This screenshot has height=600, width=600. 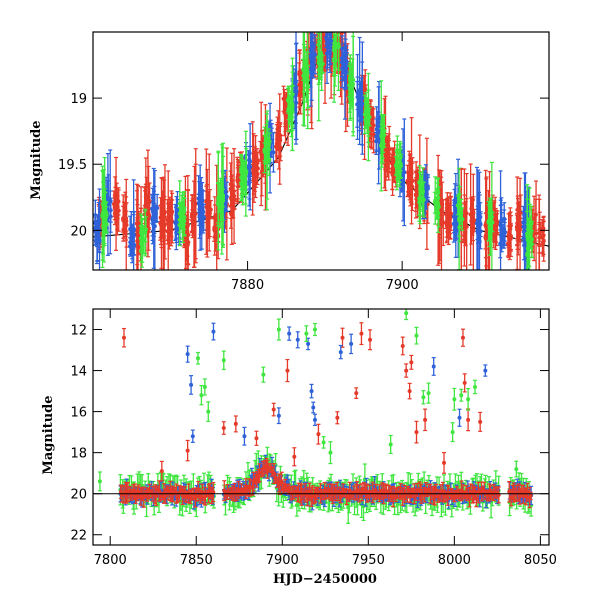 What do you see at coordinates (78, 495) in the screenshot?
I see `bottom-y-tick-label: 20` at bounding box center [78, 495].